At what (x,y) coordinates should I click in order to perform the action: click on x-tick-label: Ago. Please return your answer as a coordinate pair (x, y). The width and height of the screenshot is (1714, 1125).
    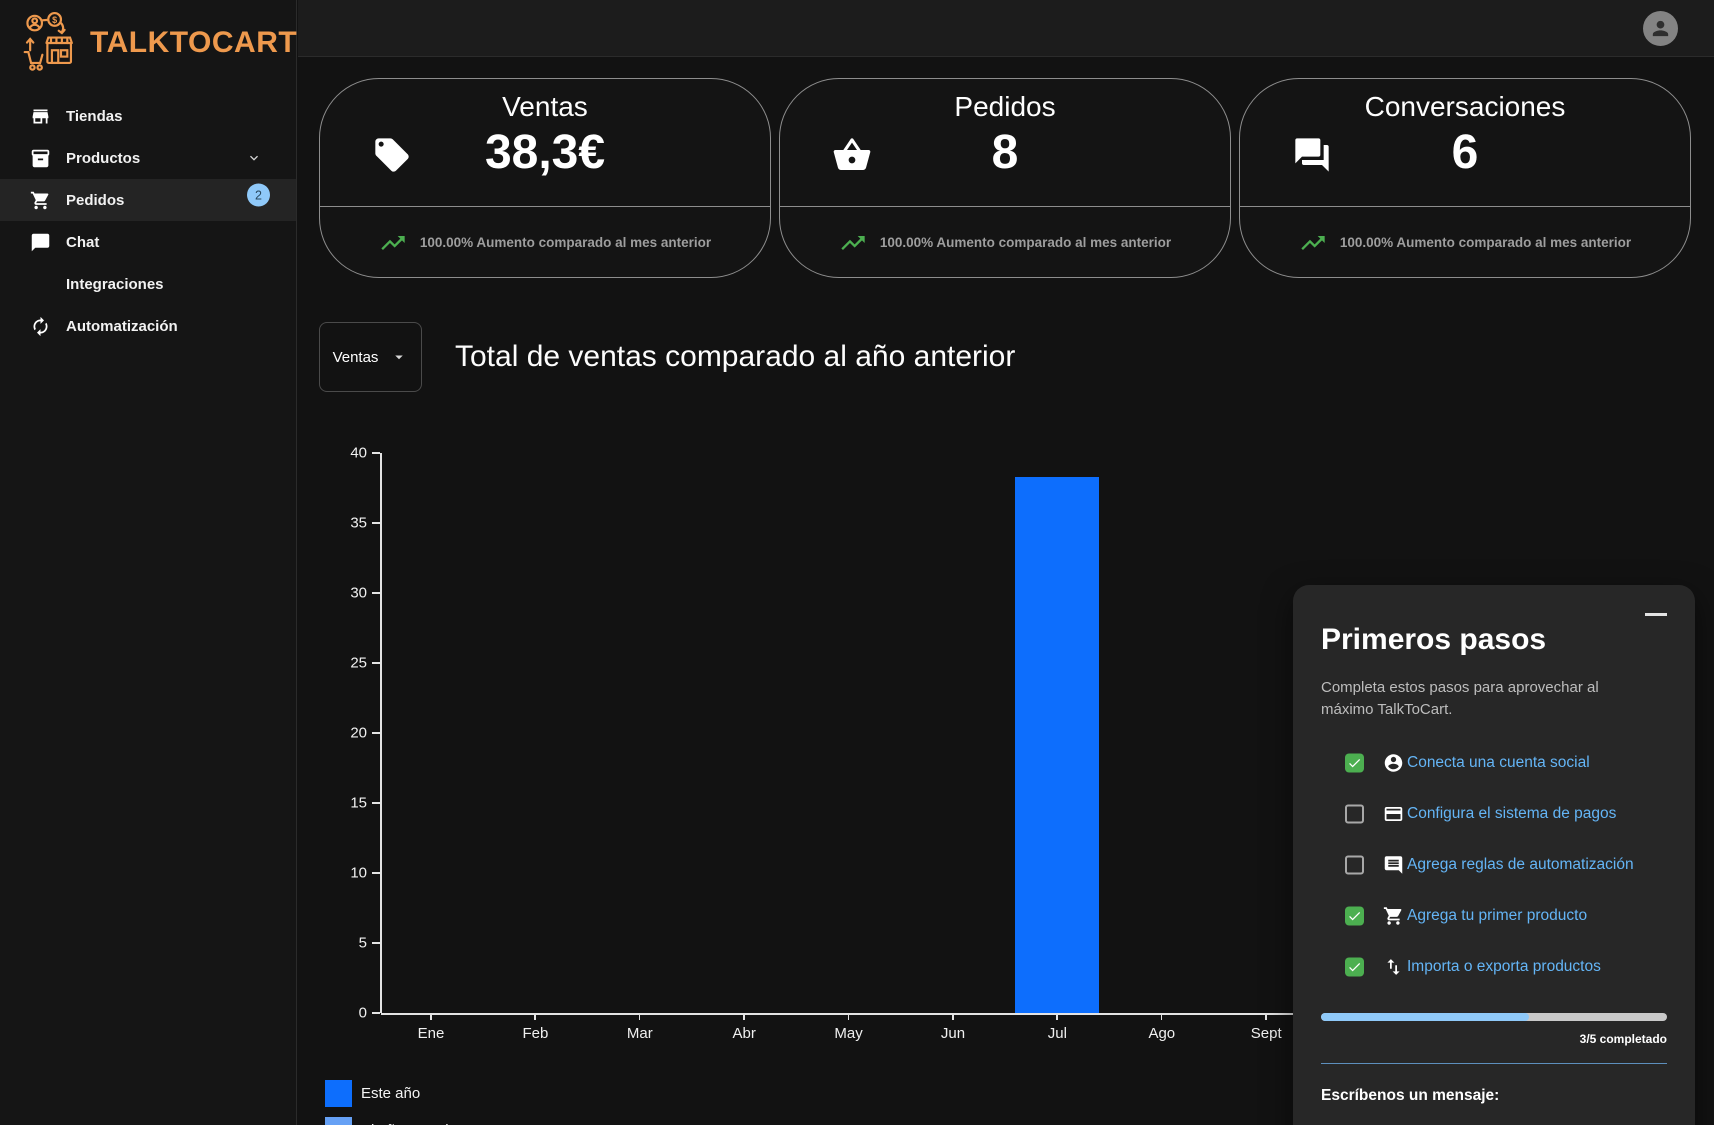
    Looking at the image, I should click on (1162, 1033).